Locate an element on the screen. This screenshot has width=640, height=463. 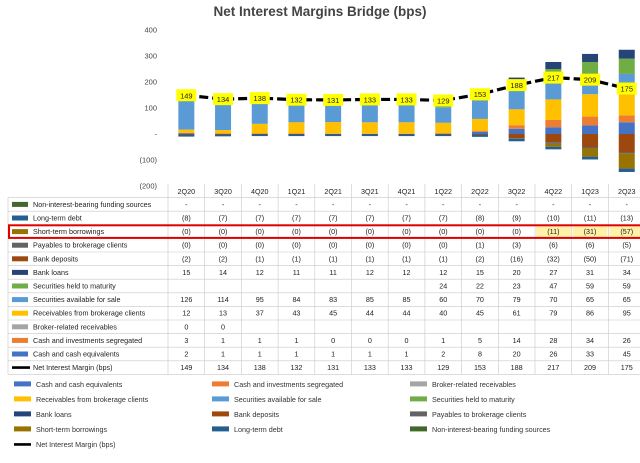
table-cell: 126 is located at coordinates (186, 299).